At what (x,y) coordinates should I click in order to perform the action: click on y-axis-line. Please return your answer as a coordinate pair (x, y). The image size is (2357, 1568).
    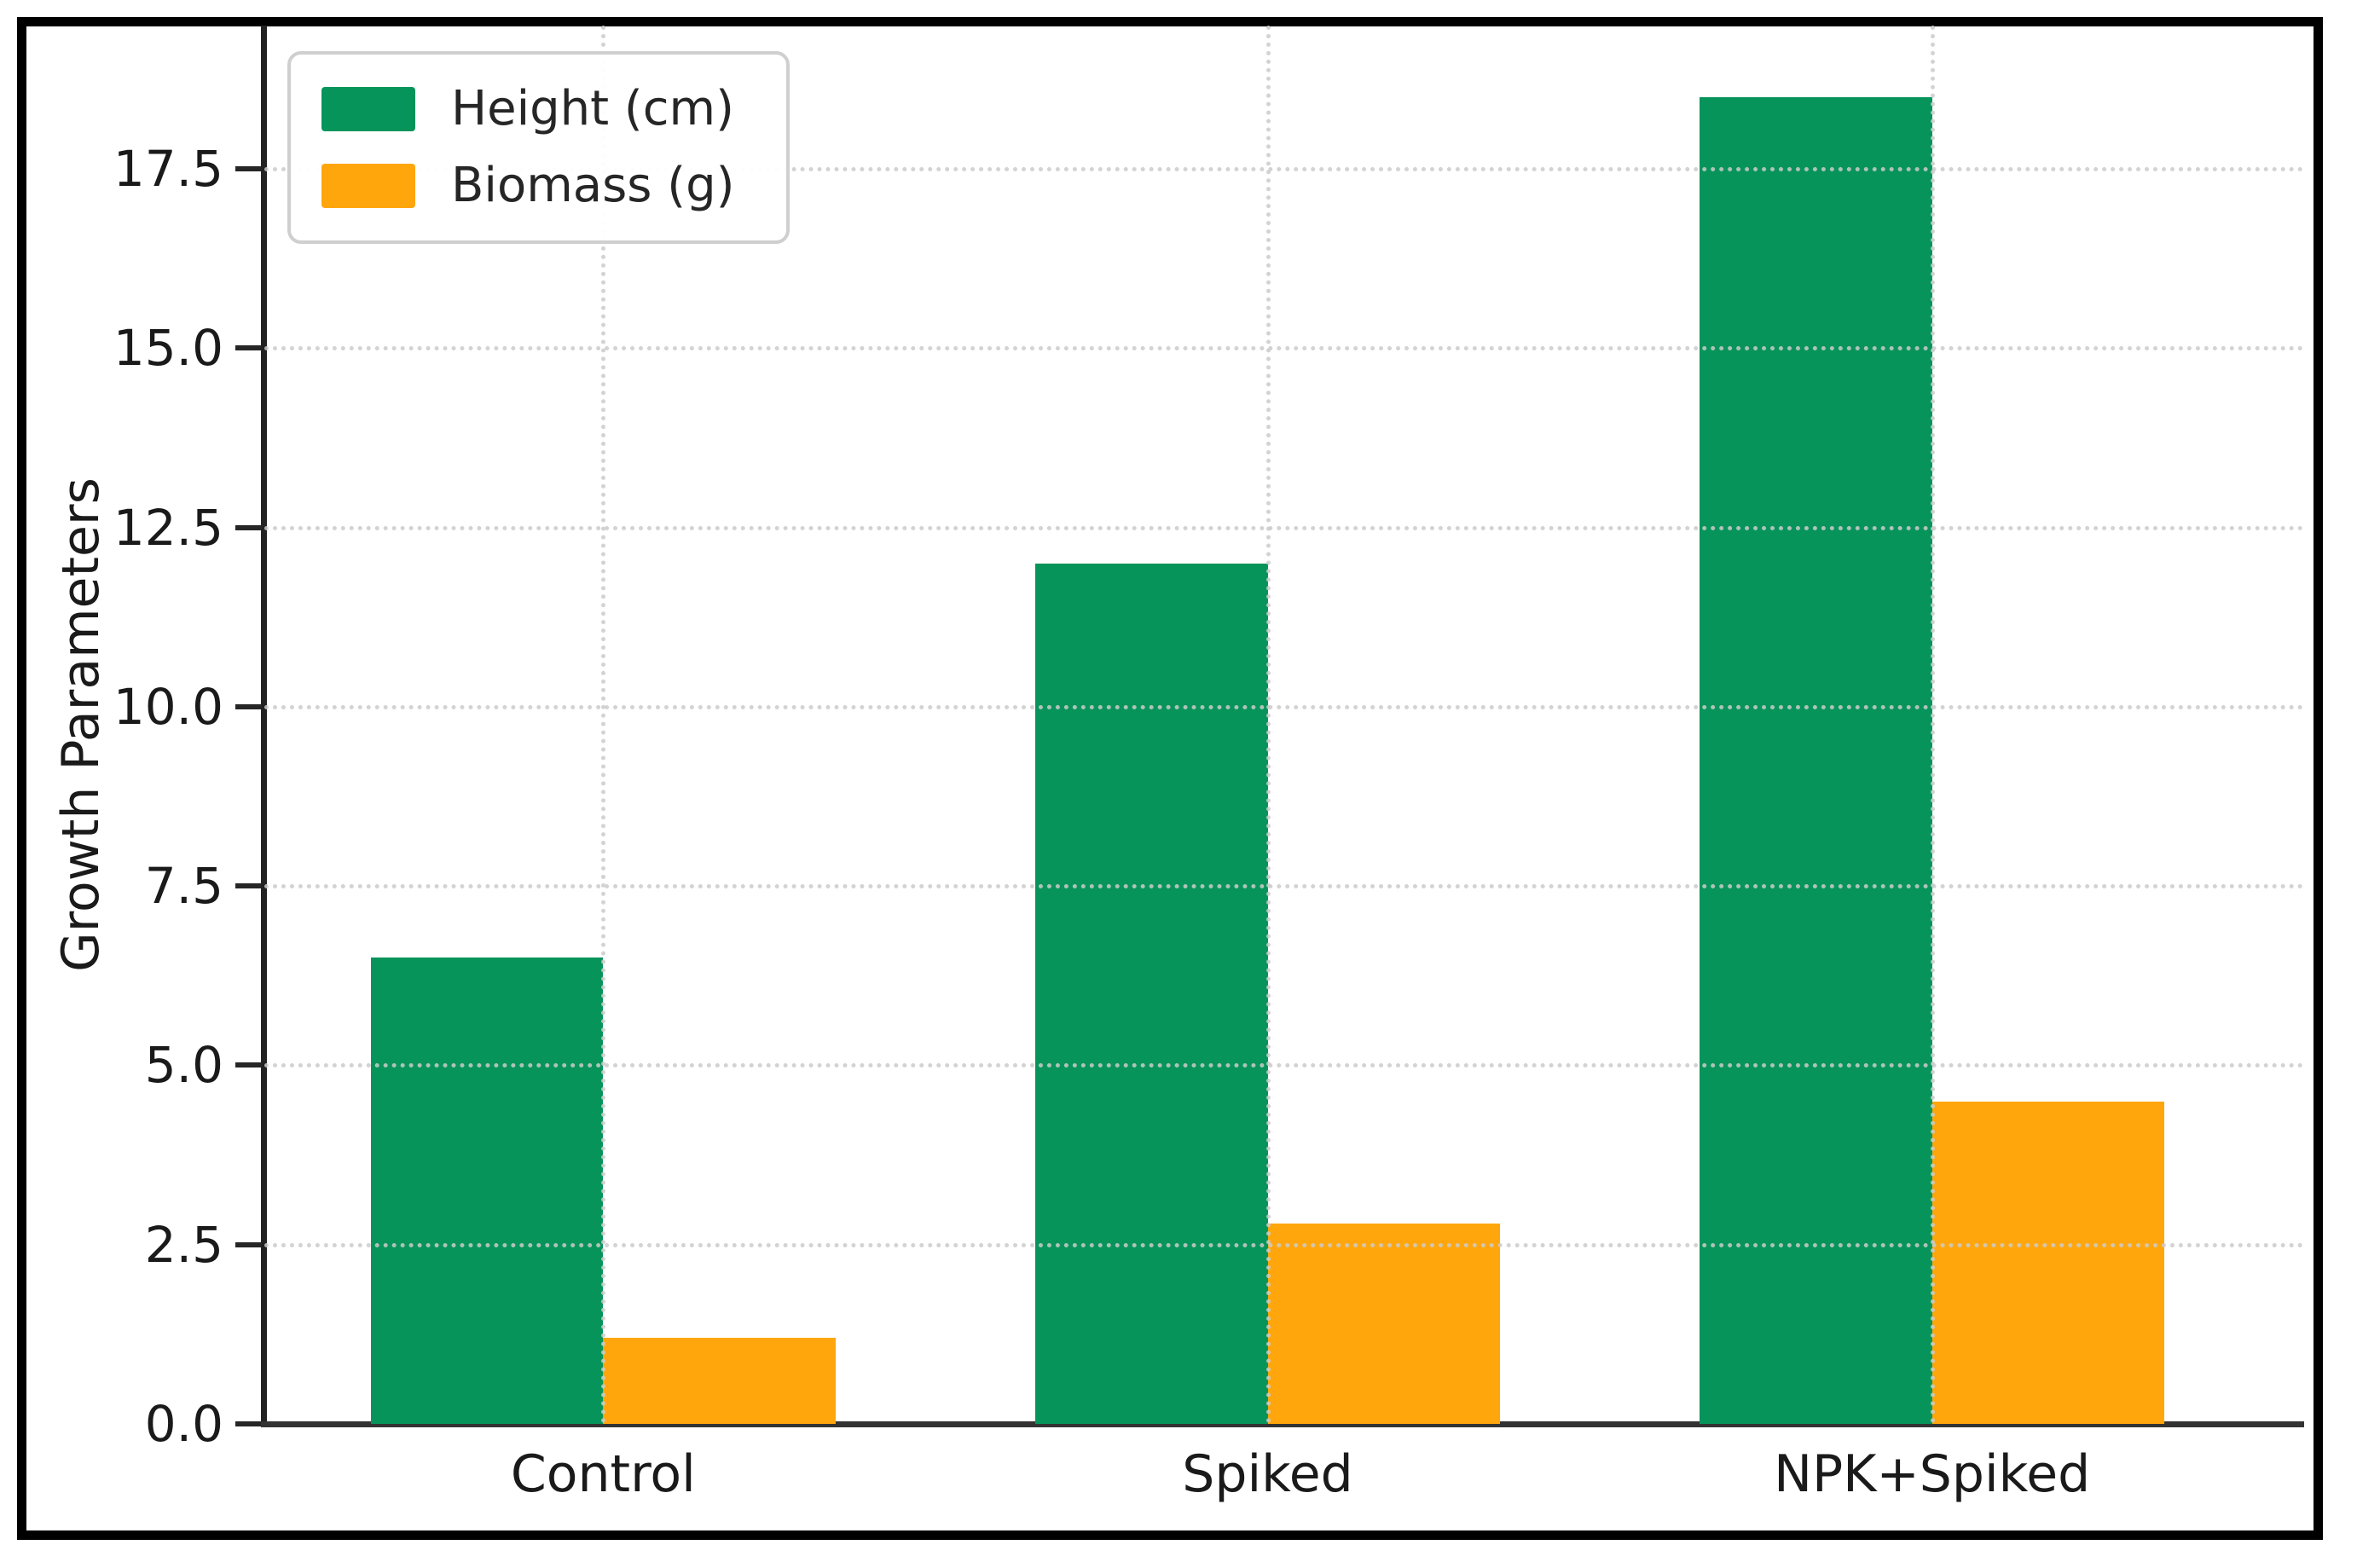
    Looking at the image, I should click on (264, 725).